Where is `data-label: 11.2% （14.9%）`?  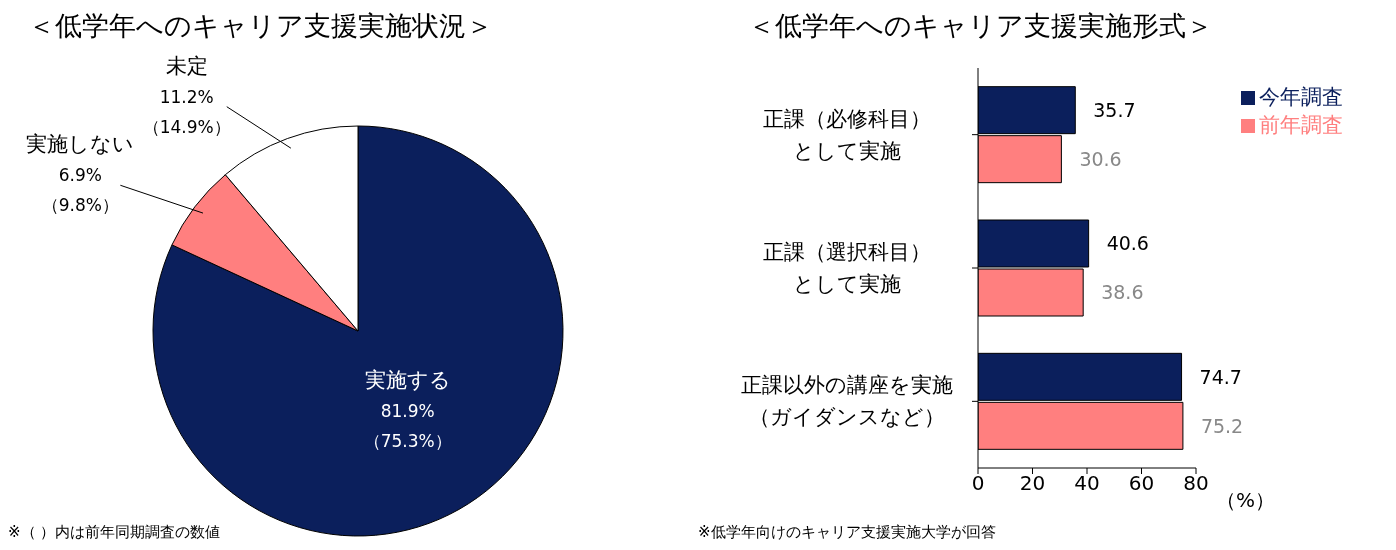
data-label: 11.2% （14.9%） is located at coordinates (186, 111).